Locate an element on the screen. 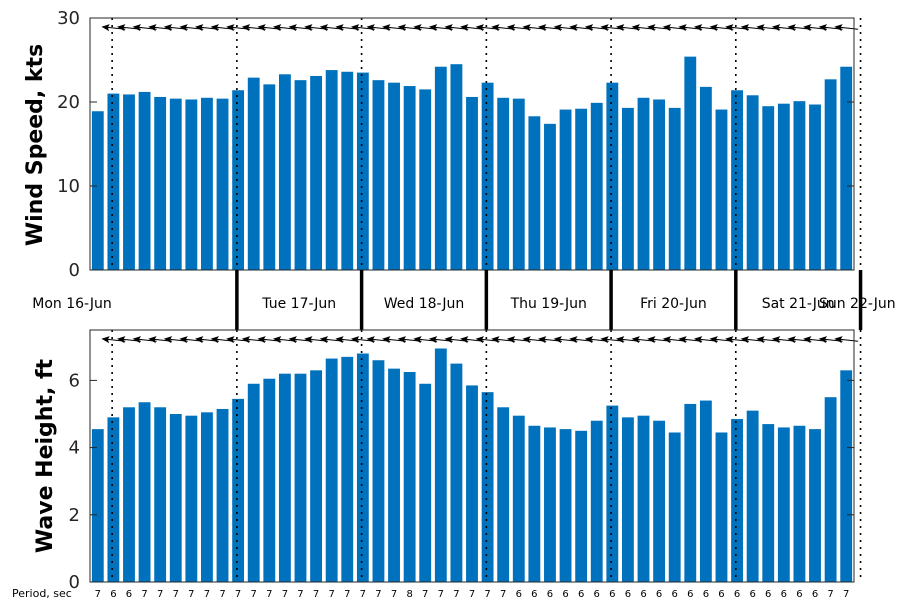 The height and width of the screenshot is (600, 900). day-label: Tue 17-Jun is located at coordinates (298, 304).